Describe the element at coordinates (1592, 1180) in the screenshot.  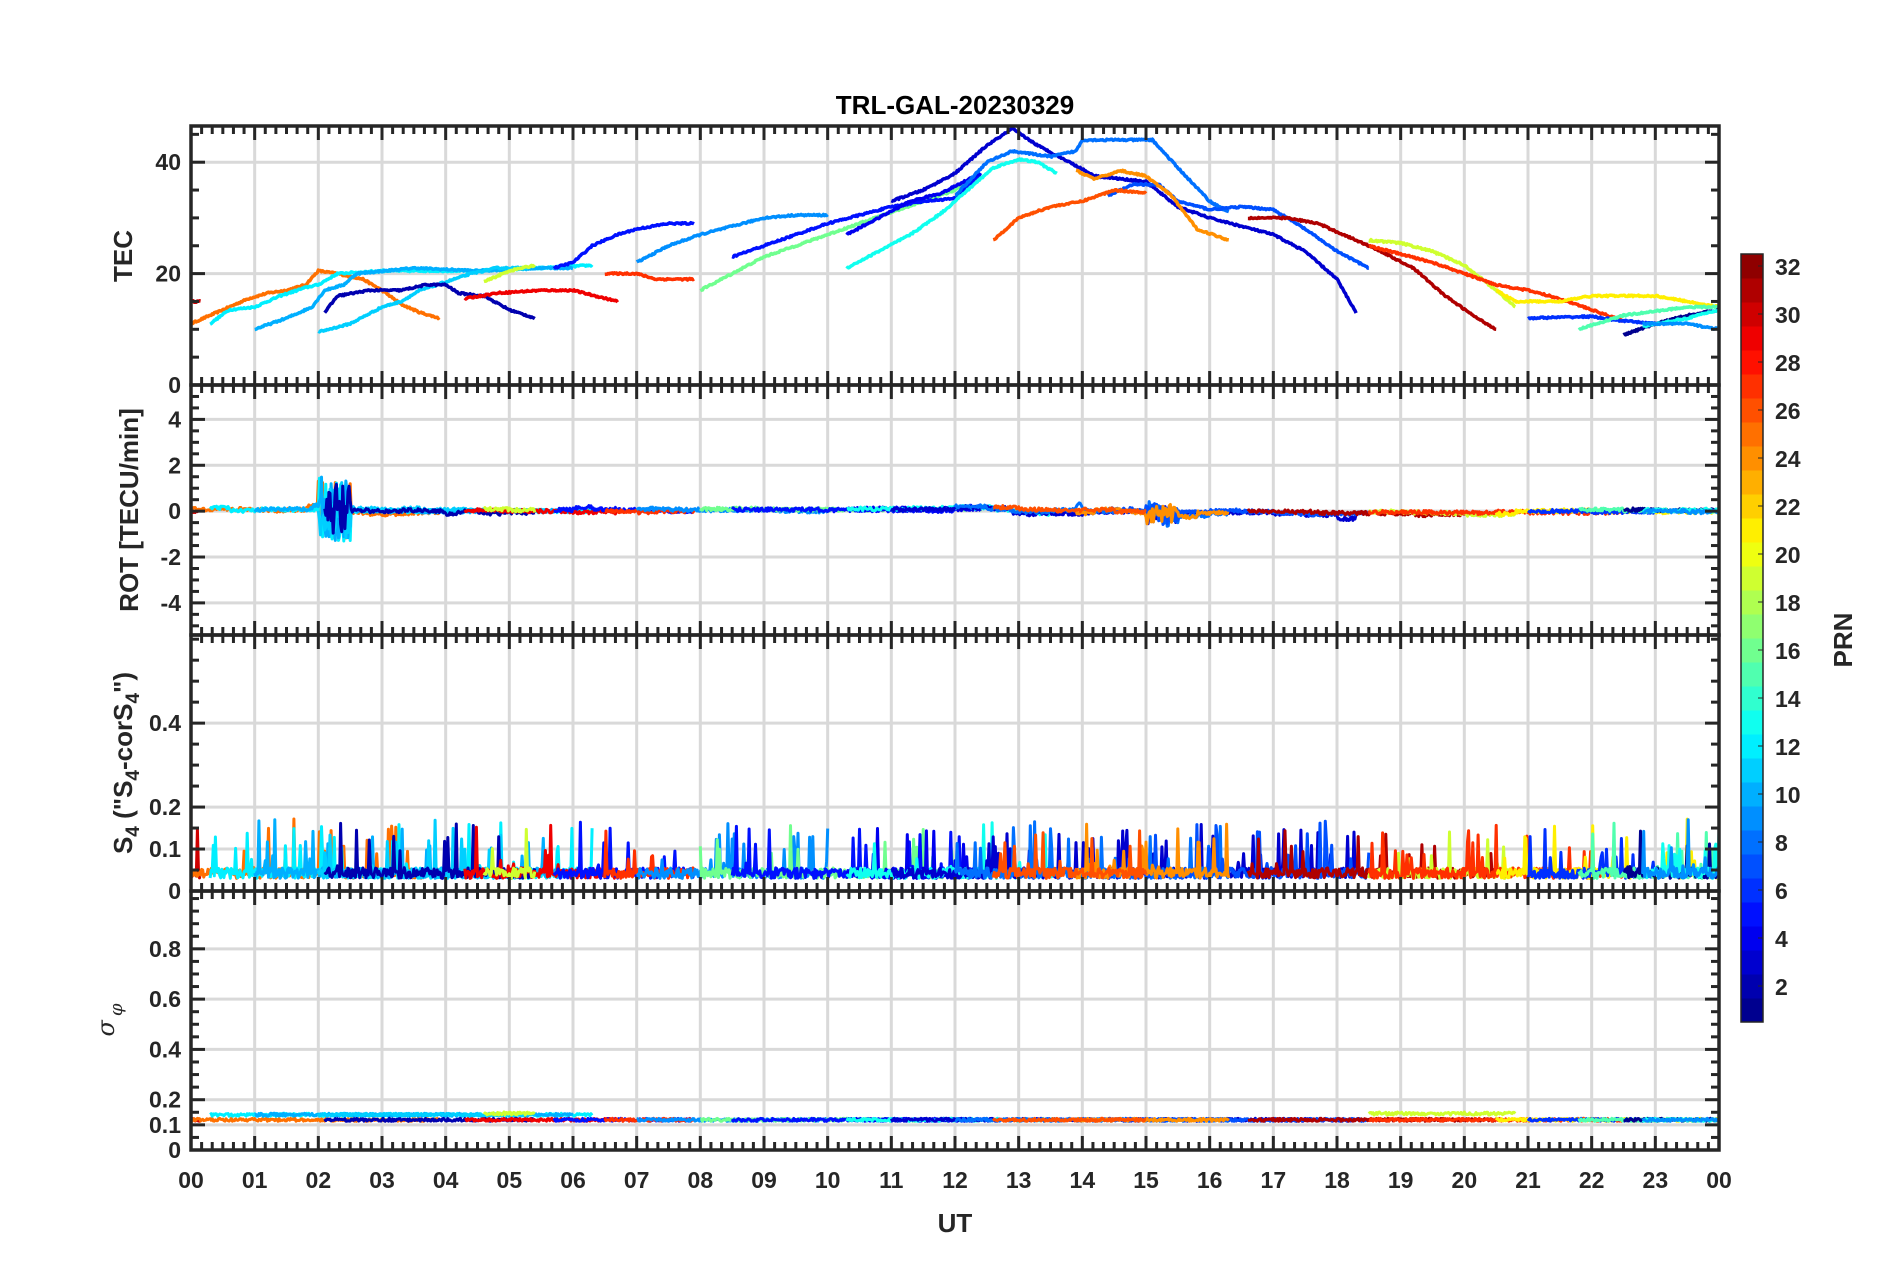
I see `x-tick-label: 22` at that location.